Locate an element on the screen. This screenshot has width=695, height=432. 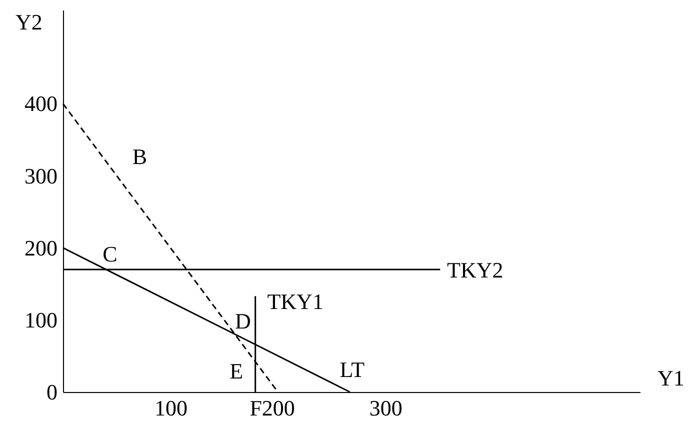
annotation: LT is located at coordinates (353, 369).